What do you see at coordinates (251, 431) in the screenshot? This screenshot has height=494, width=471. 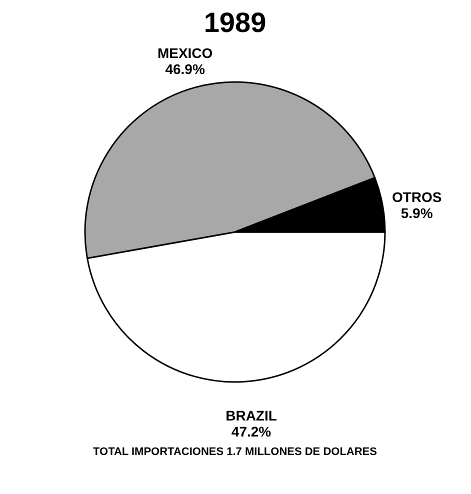 I see `data-label: 47.2%` at bounding box center [251, 431].